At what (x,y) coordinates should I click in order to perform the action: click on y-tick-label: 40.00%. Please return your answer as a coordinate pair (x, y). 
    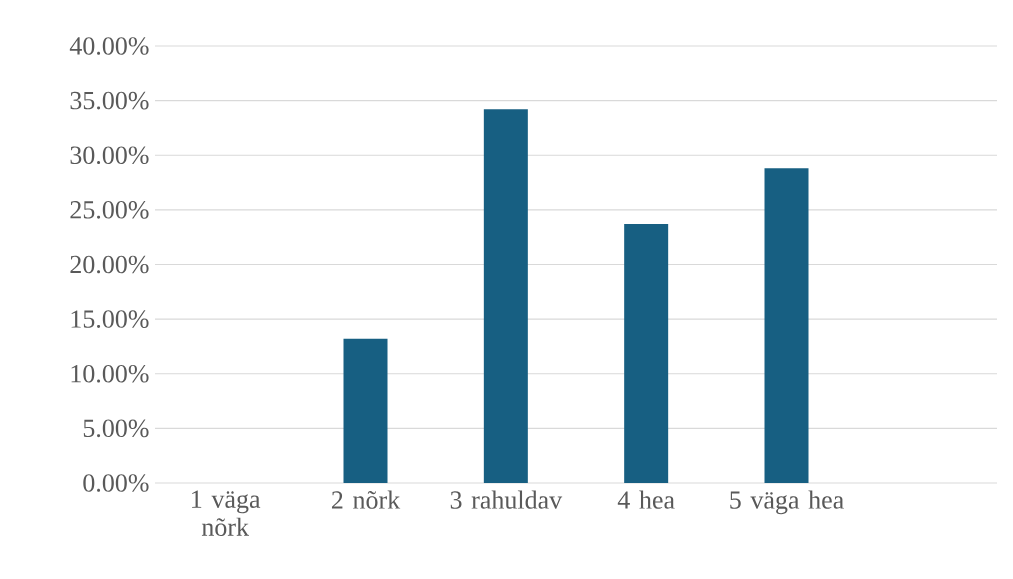
    Looking at the image, I should click on (109, 46).